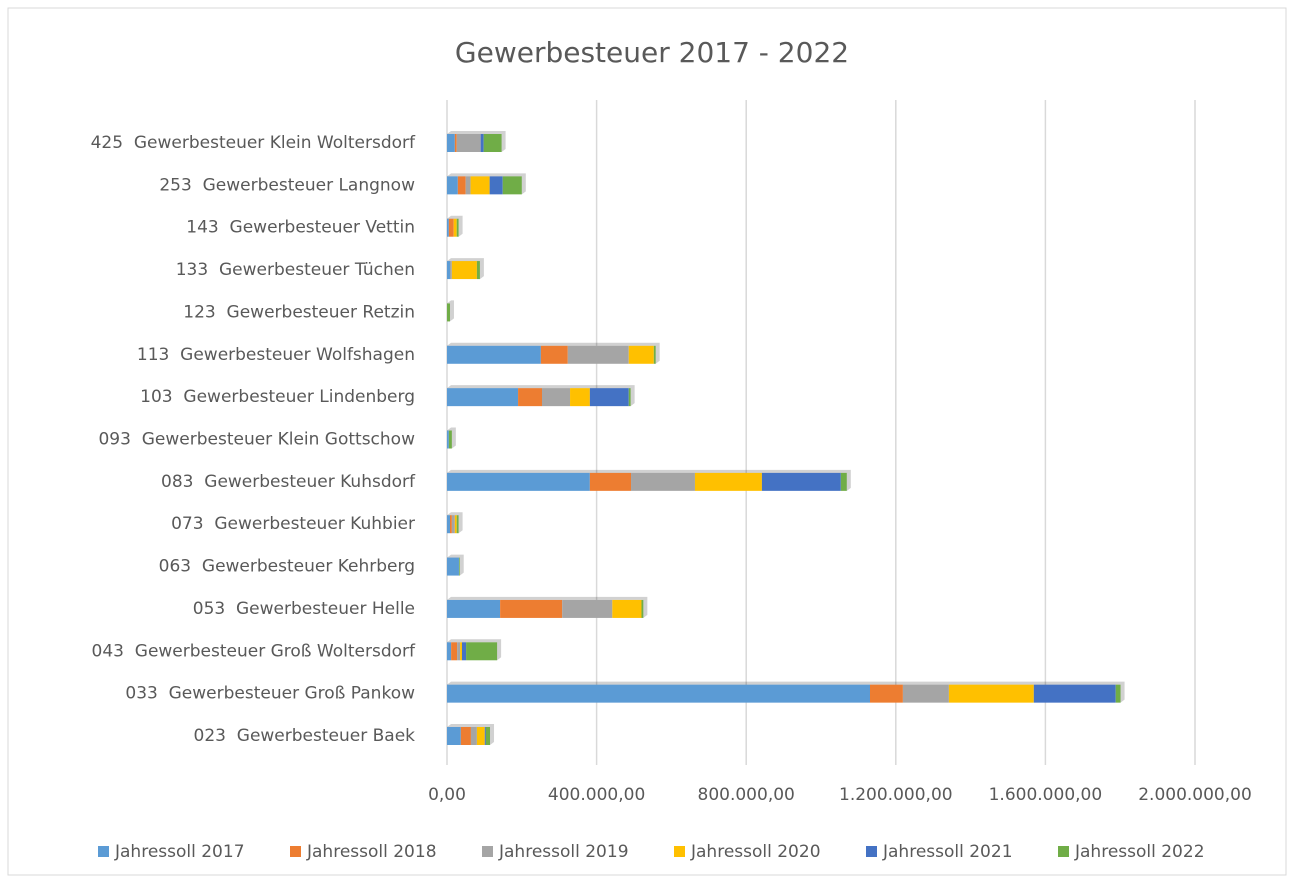 This screenshot has height=883, width=1294. What do you see at coordinates (1046, 795) in the screenshot?
I see `x-tick-label: 1.600.000,00` at bounding box center [1046, 795].